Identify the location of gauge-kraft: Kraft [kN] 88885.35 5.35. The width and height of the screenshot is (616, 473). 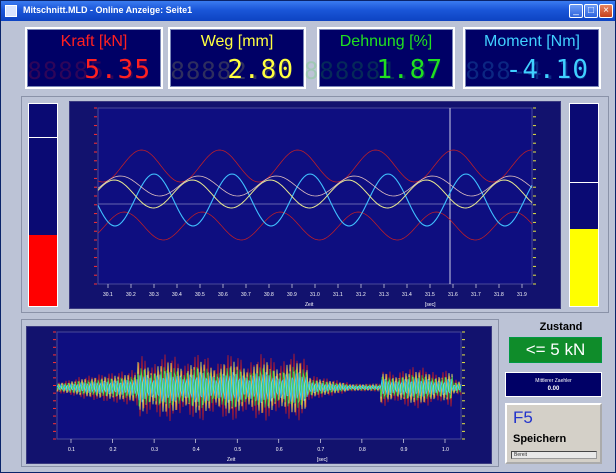
(94, 58).